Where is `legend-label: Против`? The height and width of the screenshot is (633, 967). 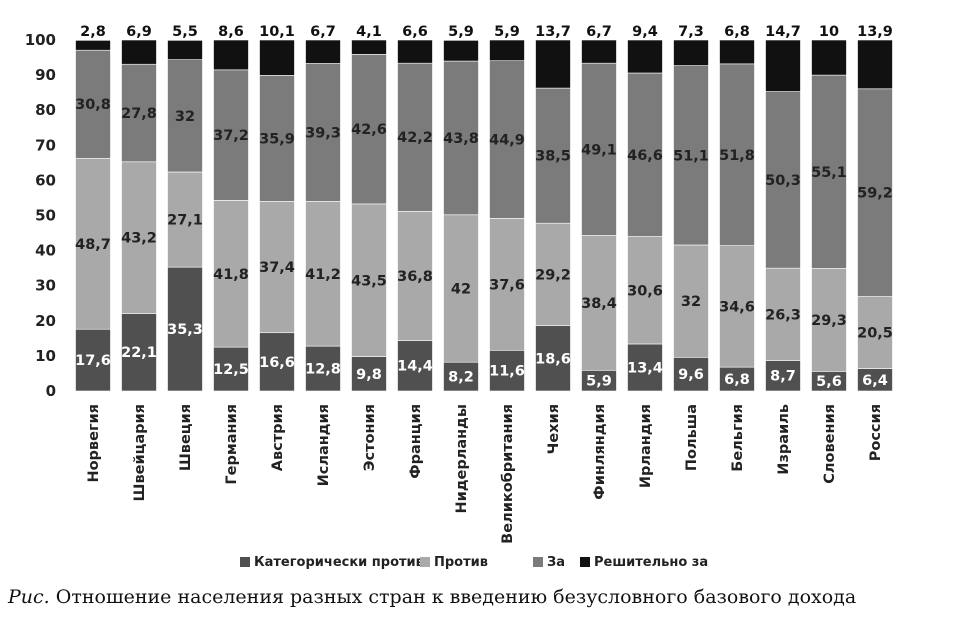
legend-label: Против is located at coordinates (461, 562).